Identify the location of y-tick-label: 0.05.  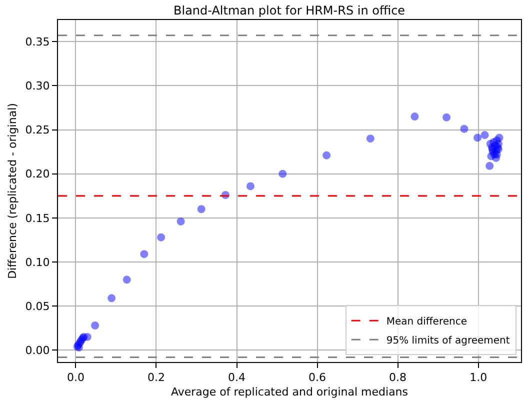
(37, 306).